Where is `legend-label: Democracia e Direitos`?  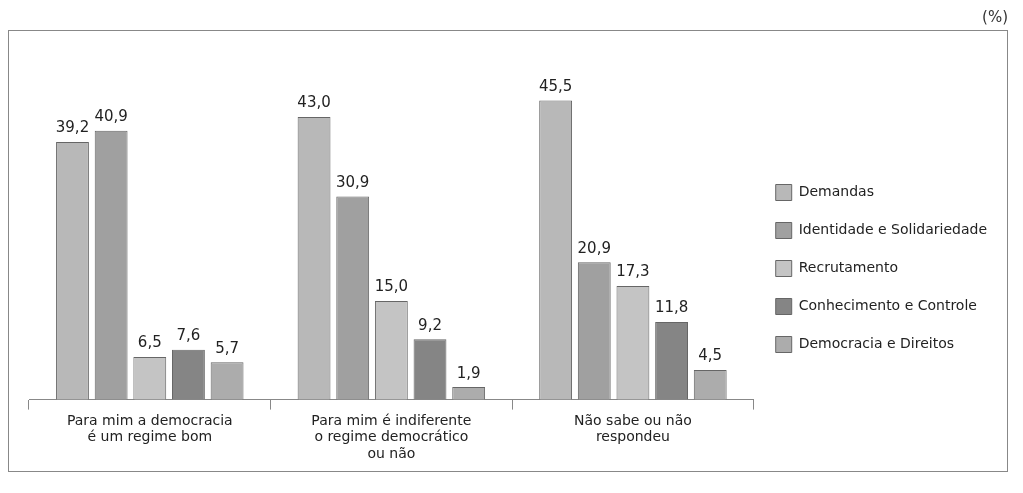
legend-label: Democracia e Direitos is located at coordinates (876, 343).